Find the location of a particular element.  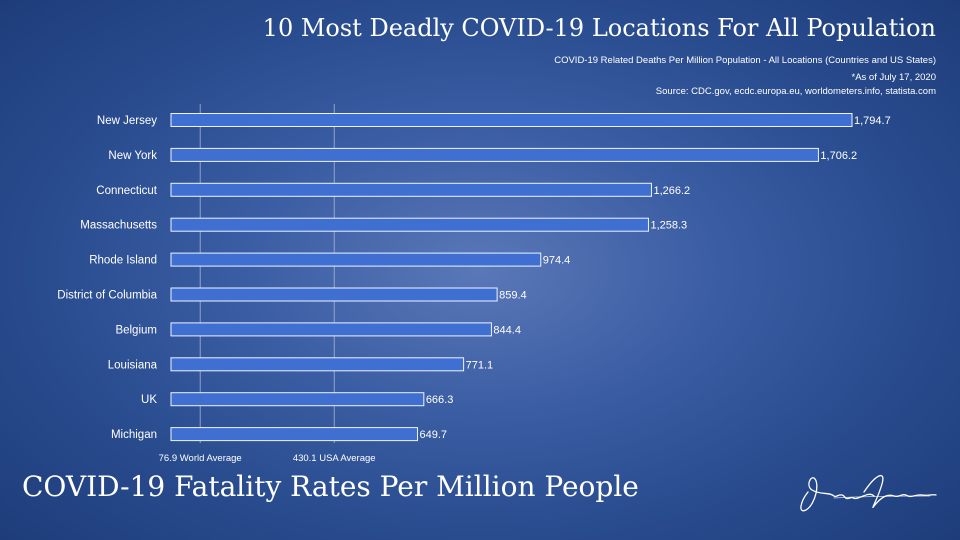

signature-image is located at coordinates (868, 493).